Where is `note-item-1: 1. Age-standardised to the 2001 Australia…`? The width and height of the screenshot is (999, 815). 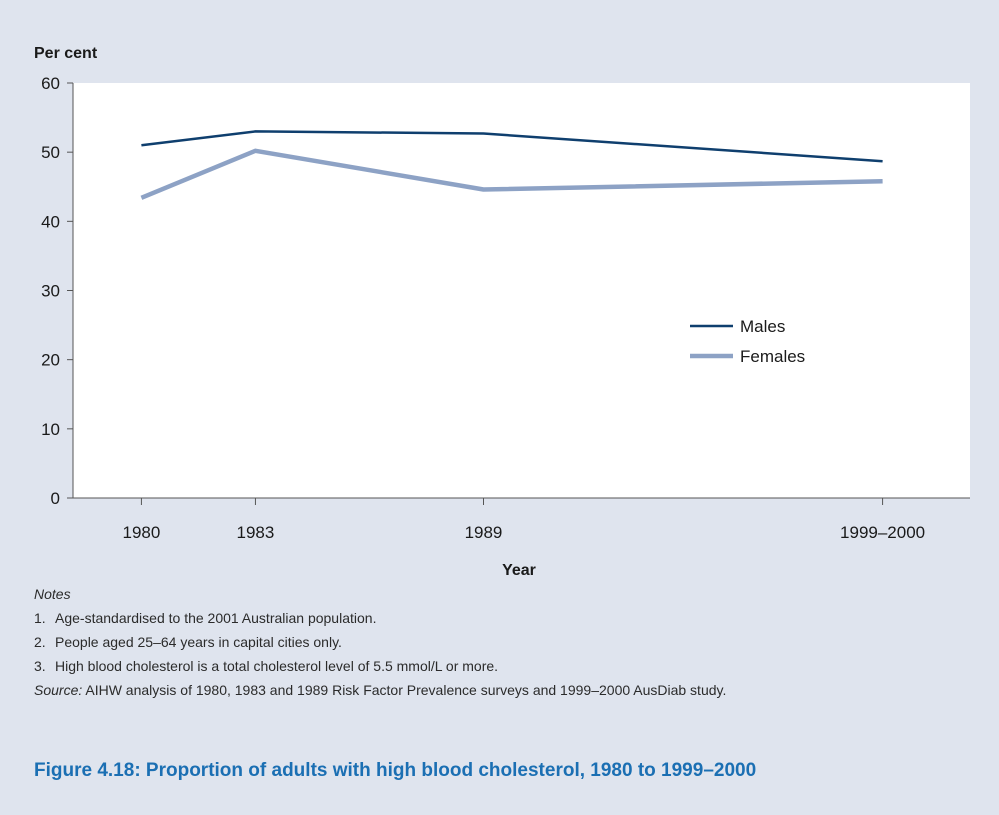 note-item-1: 1. Age-standardised to the 2001 Australia… is located at coordinates (504, 618).